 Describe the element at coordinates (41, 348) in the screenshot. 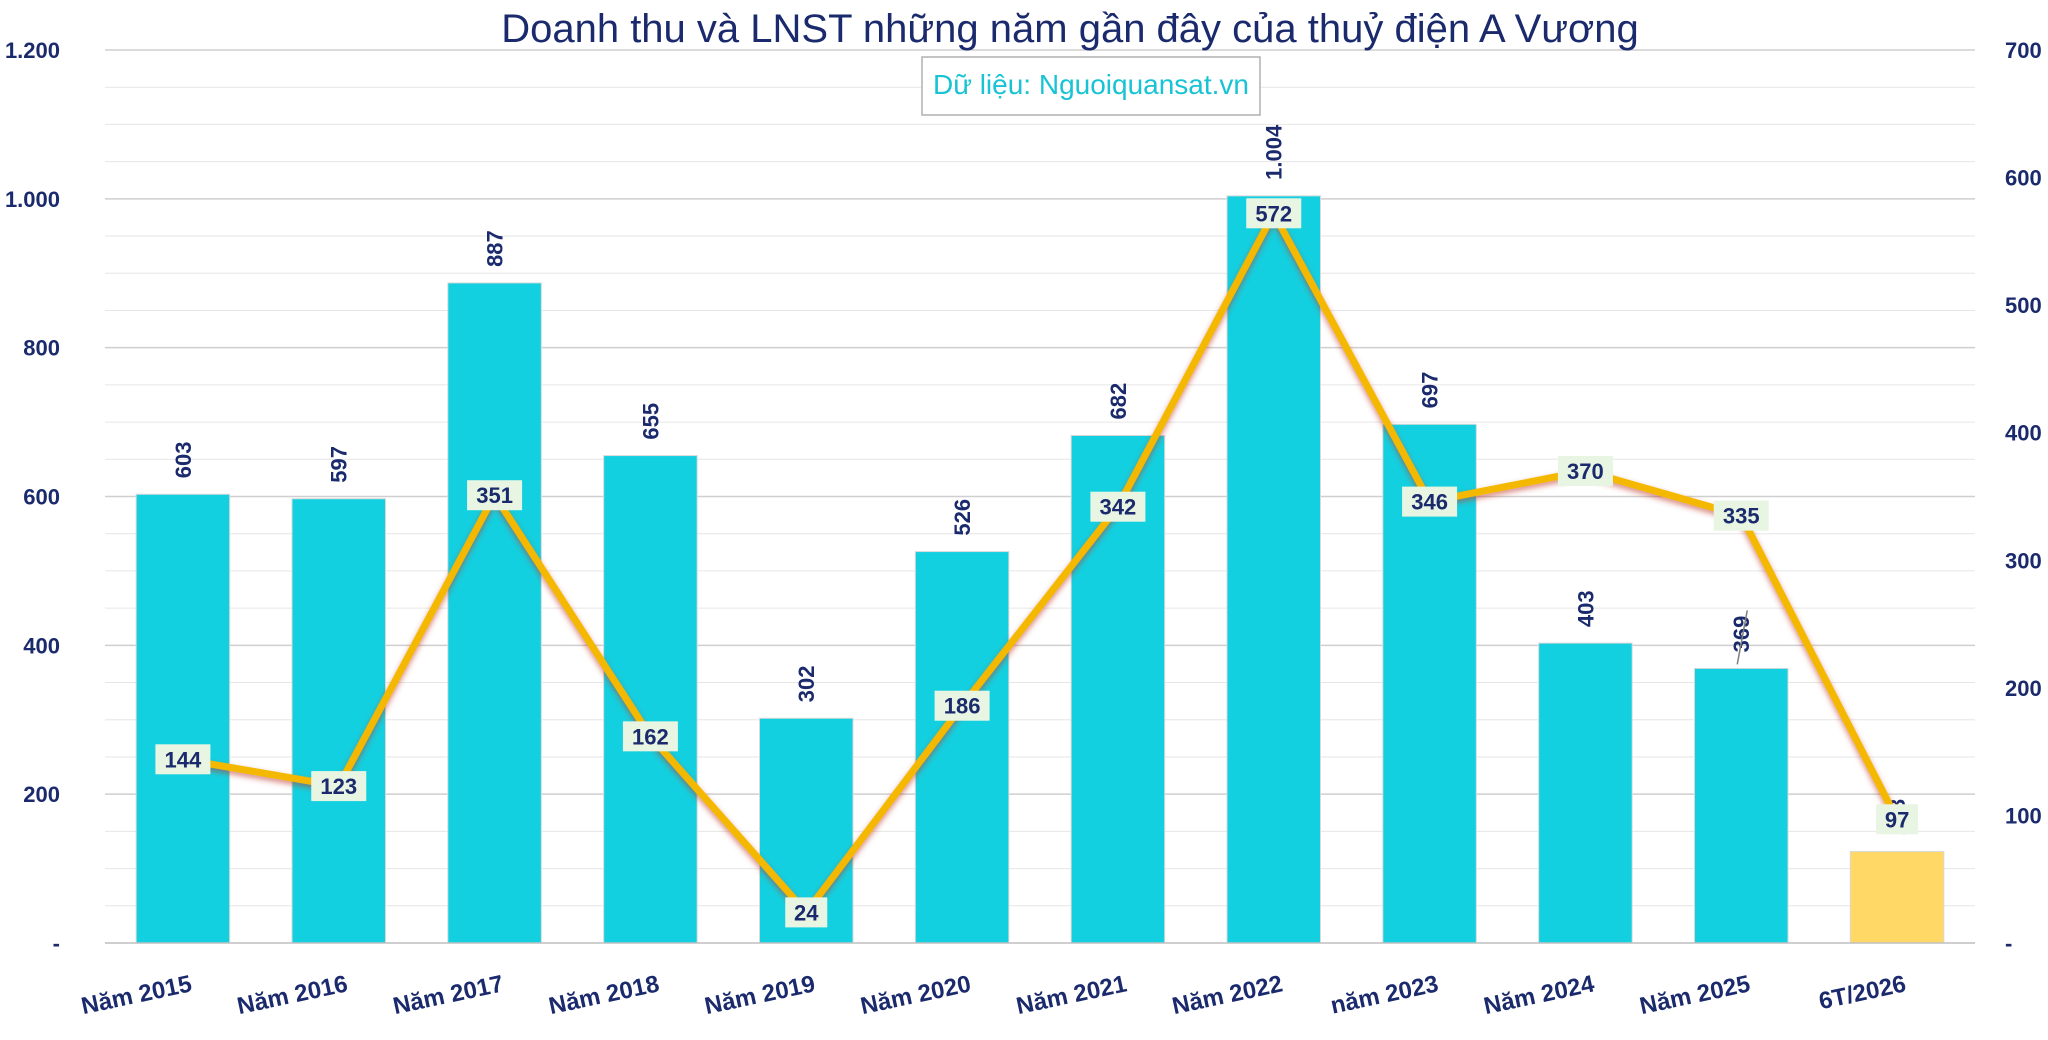

I see `left-axis-tick-label: 800` at that location.